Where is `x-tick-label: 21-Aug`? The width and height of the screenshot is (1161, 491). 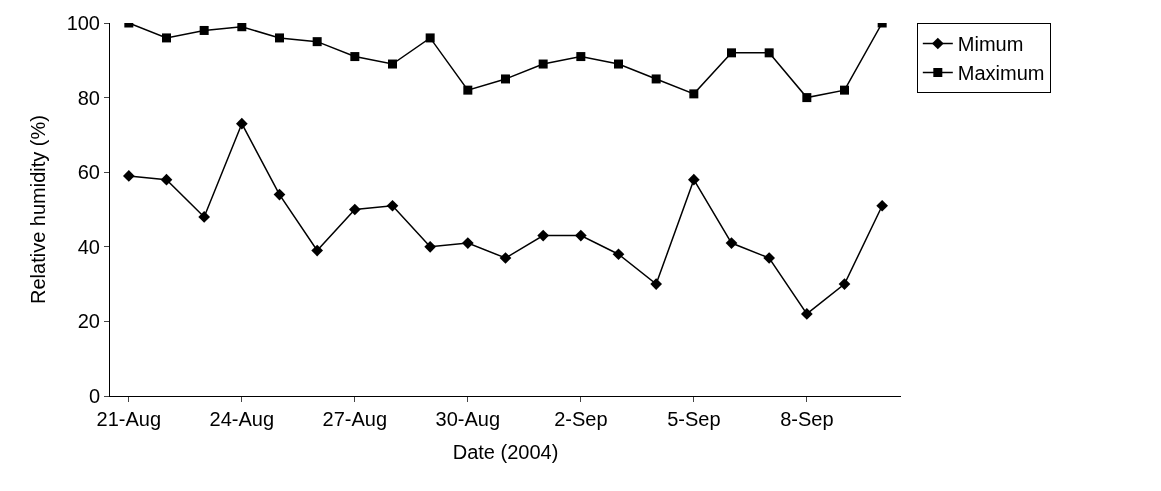 x-tick-label: 21-Aug is located at coordinates (129, 419).